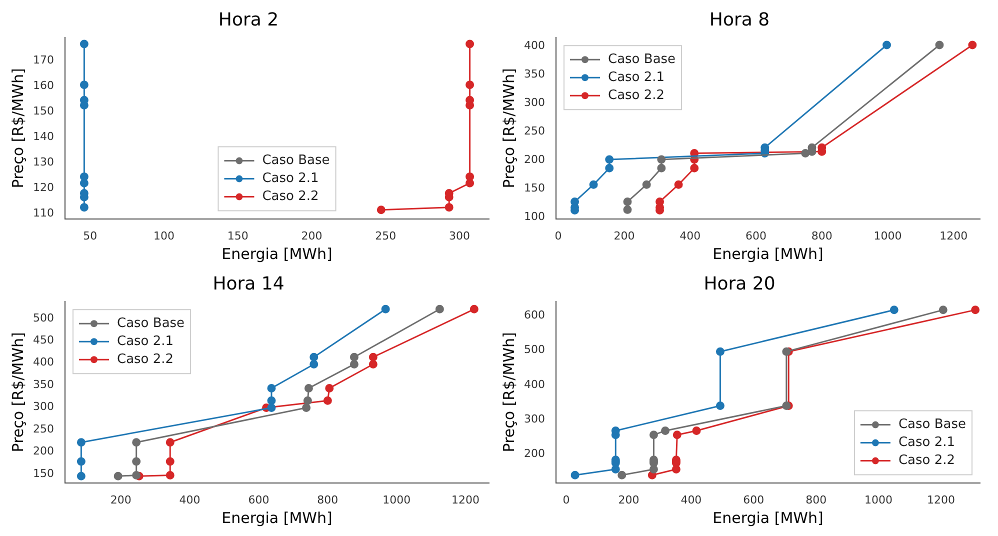  Describe the element at coordinates (534, 216) in the screenshot. I see `y-tick-label: 100` at that location.